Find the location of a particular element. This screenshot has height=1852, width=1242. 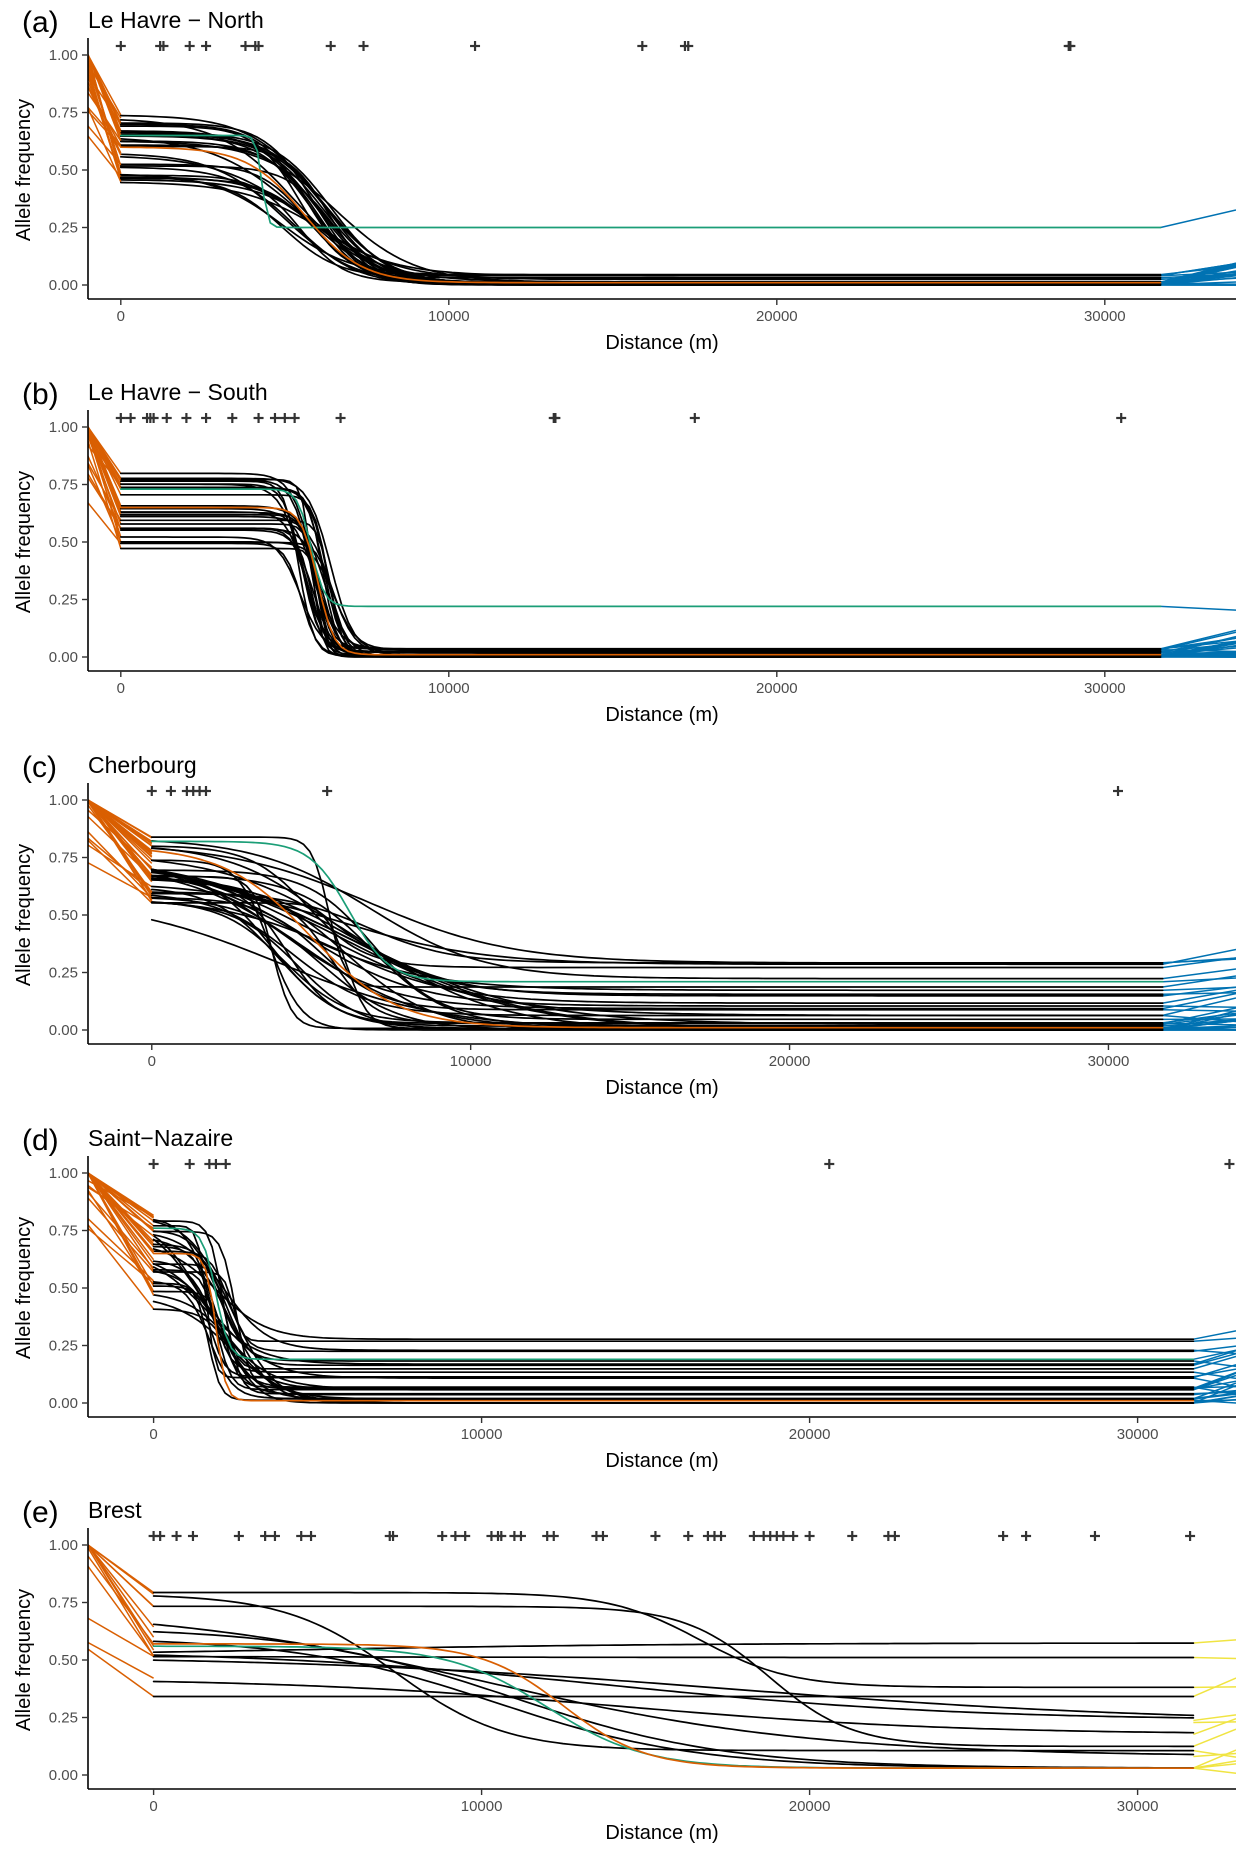

y-axis-title: Allele frequency is located at coordinates (24, 170).